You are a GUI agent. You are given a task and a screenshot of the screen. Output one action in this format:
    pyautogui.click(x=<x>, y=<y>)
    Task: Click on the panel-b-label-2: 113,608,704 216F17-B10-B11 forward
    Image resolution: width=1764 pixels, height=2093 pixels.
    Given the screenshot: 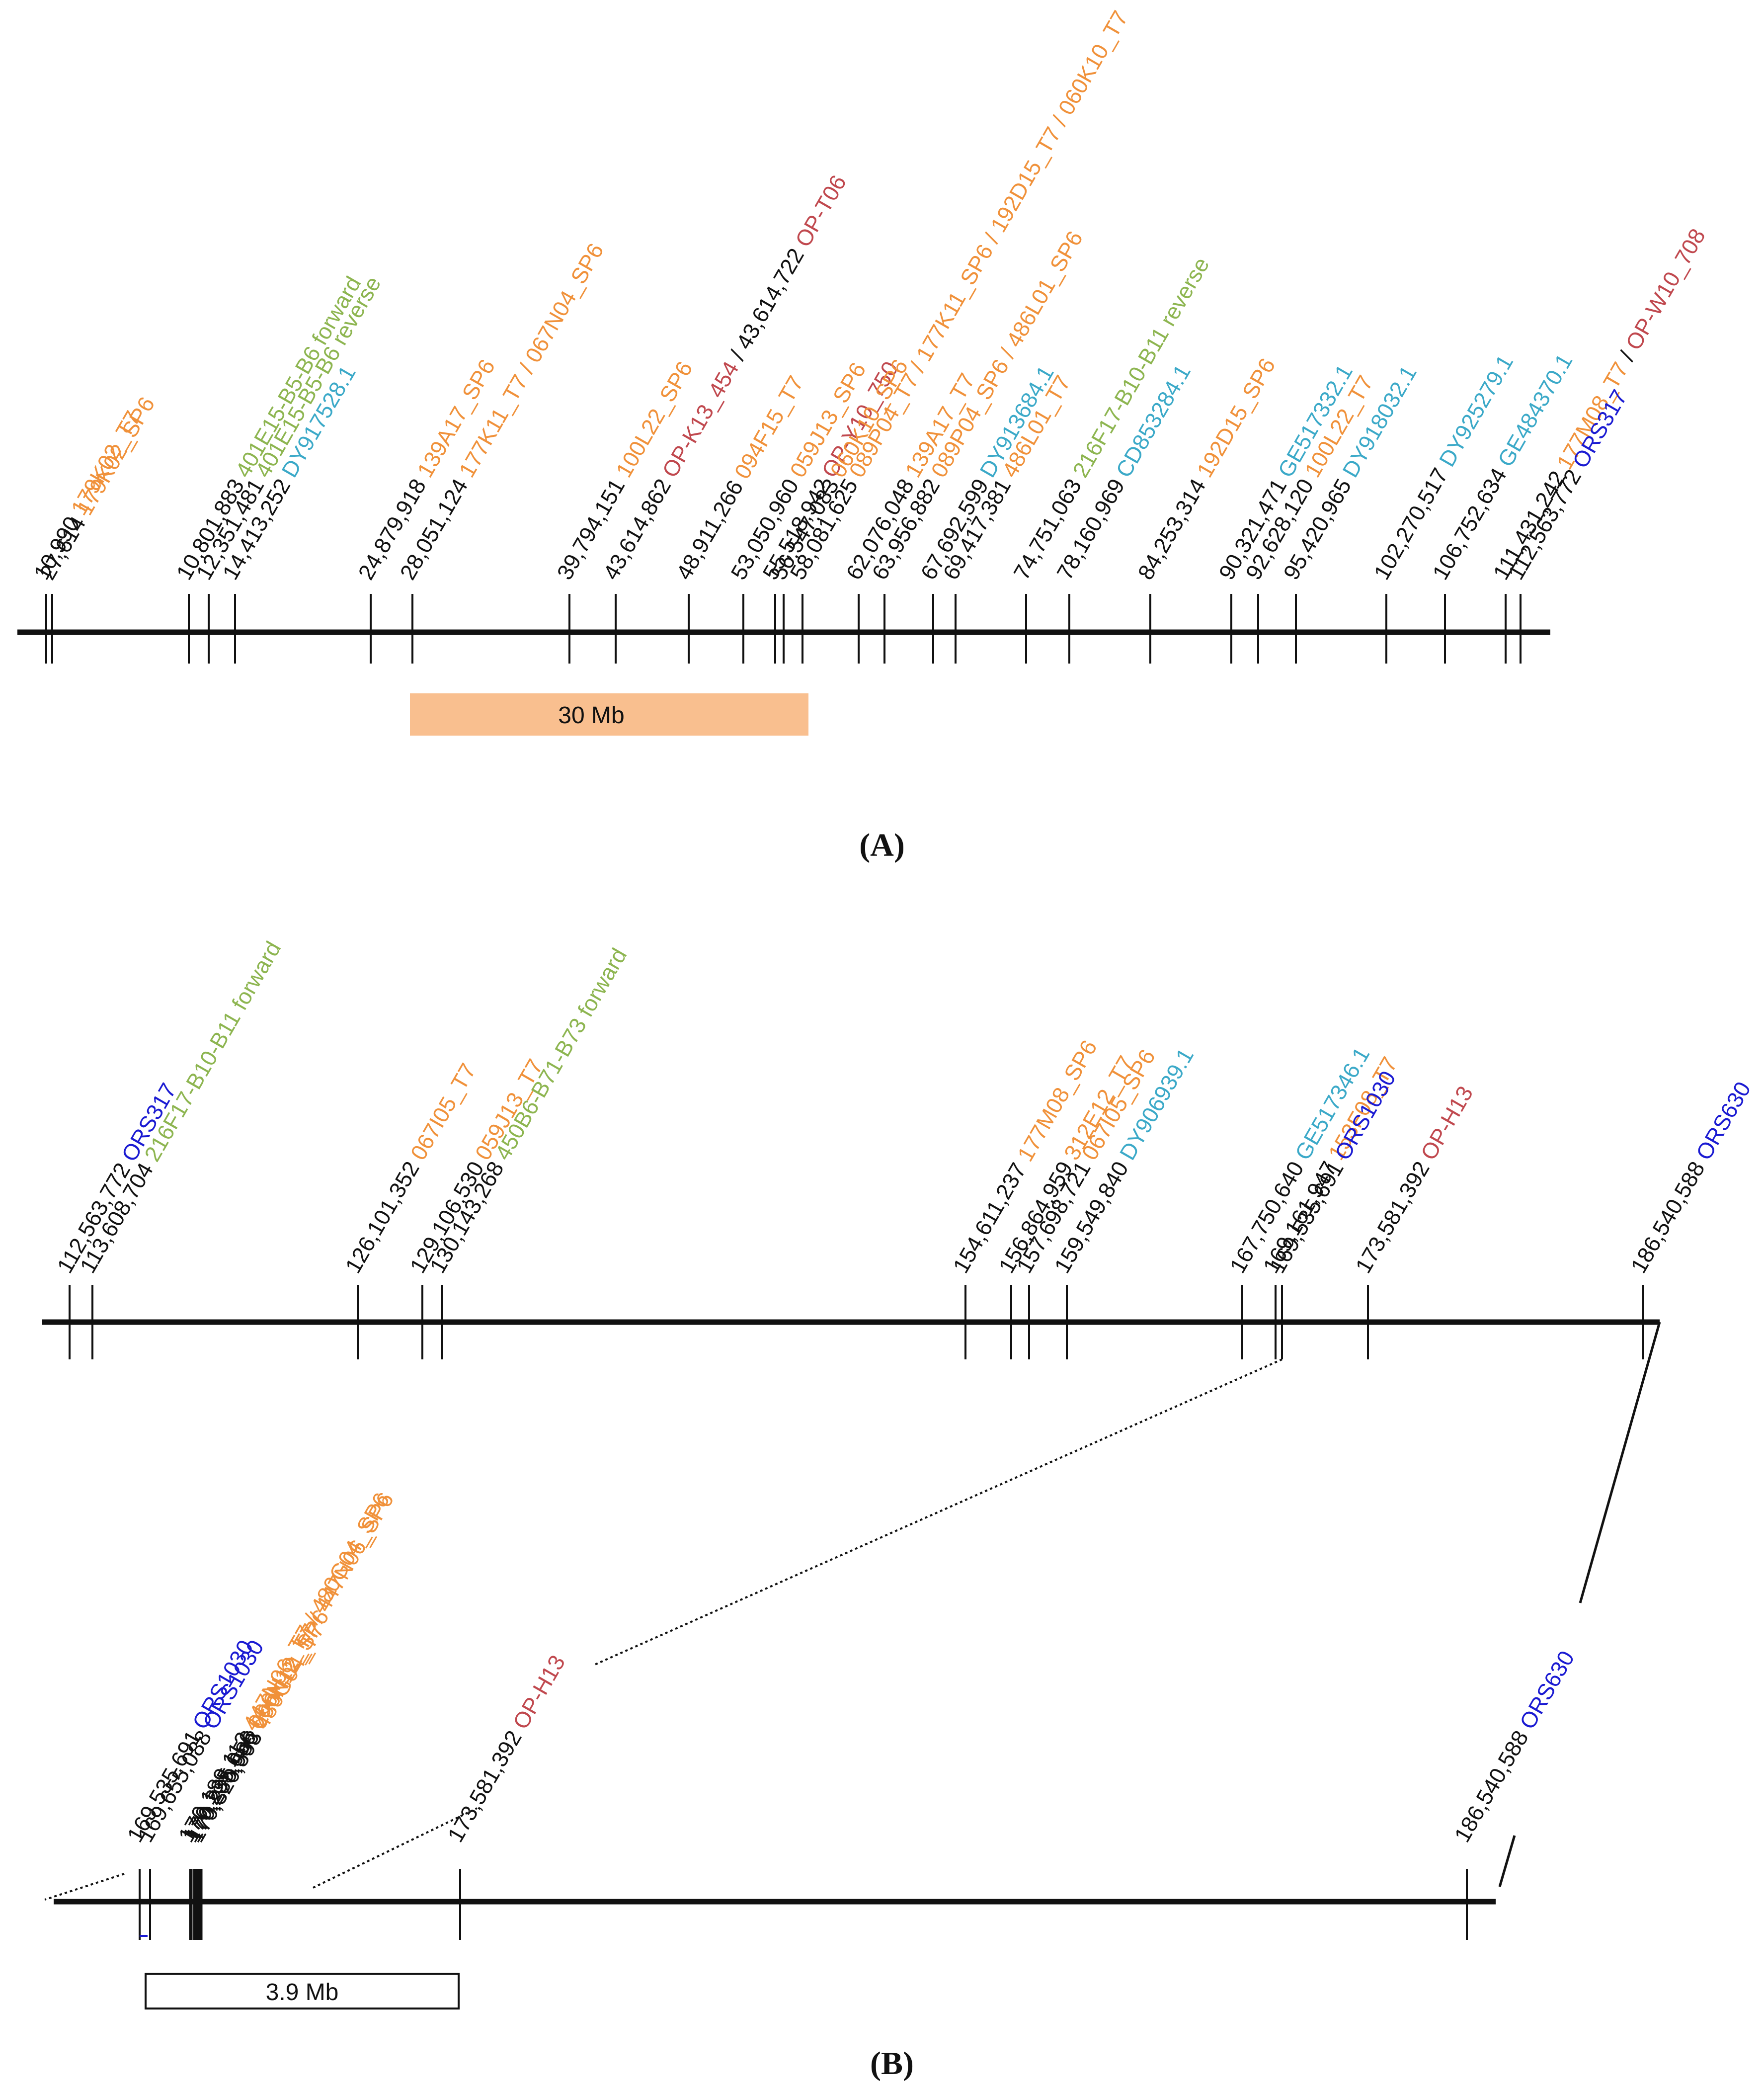 What is the action you would take?
    pyautogui.click(x=180, y=1107)
    